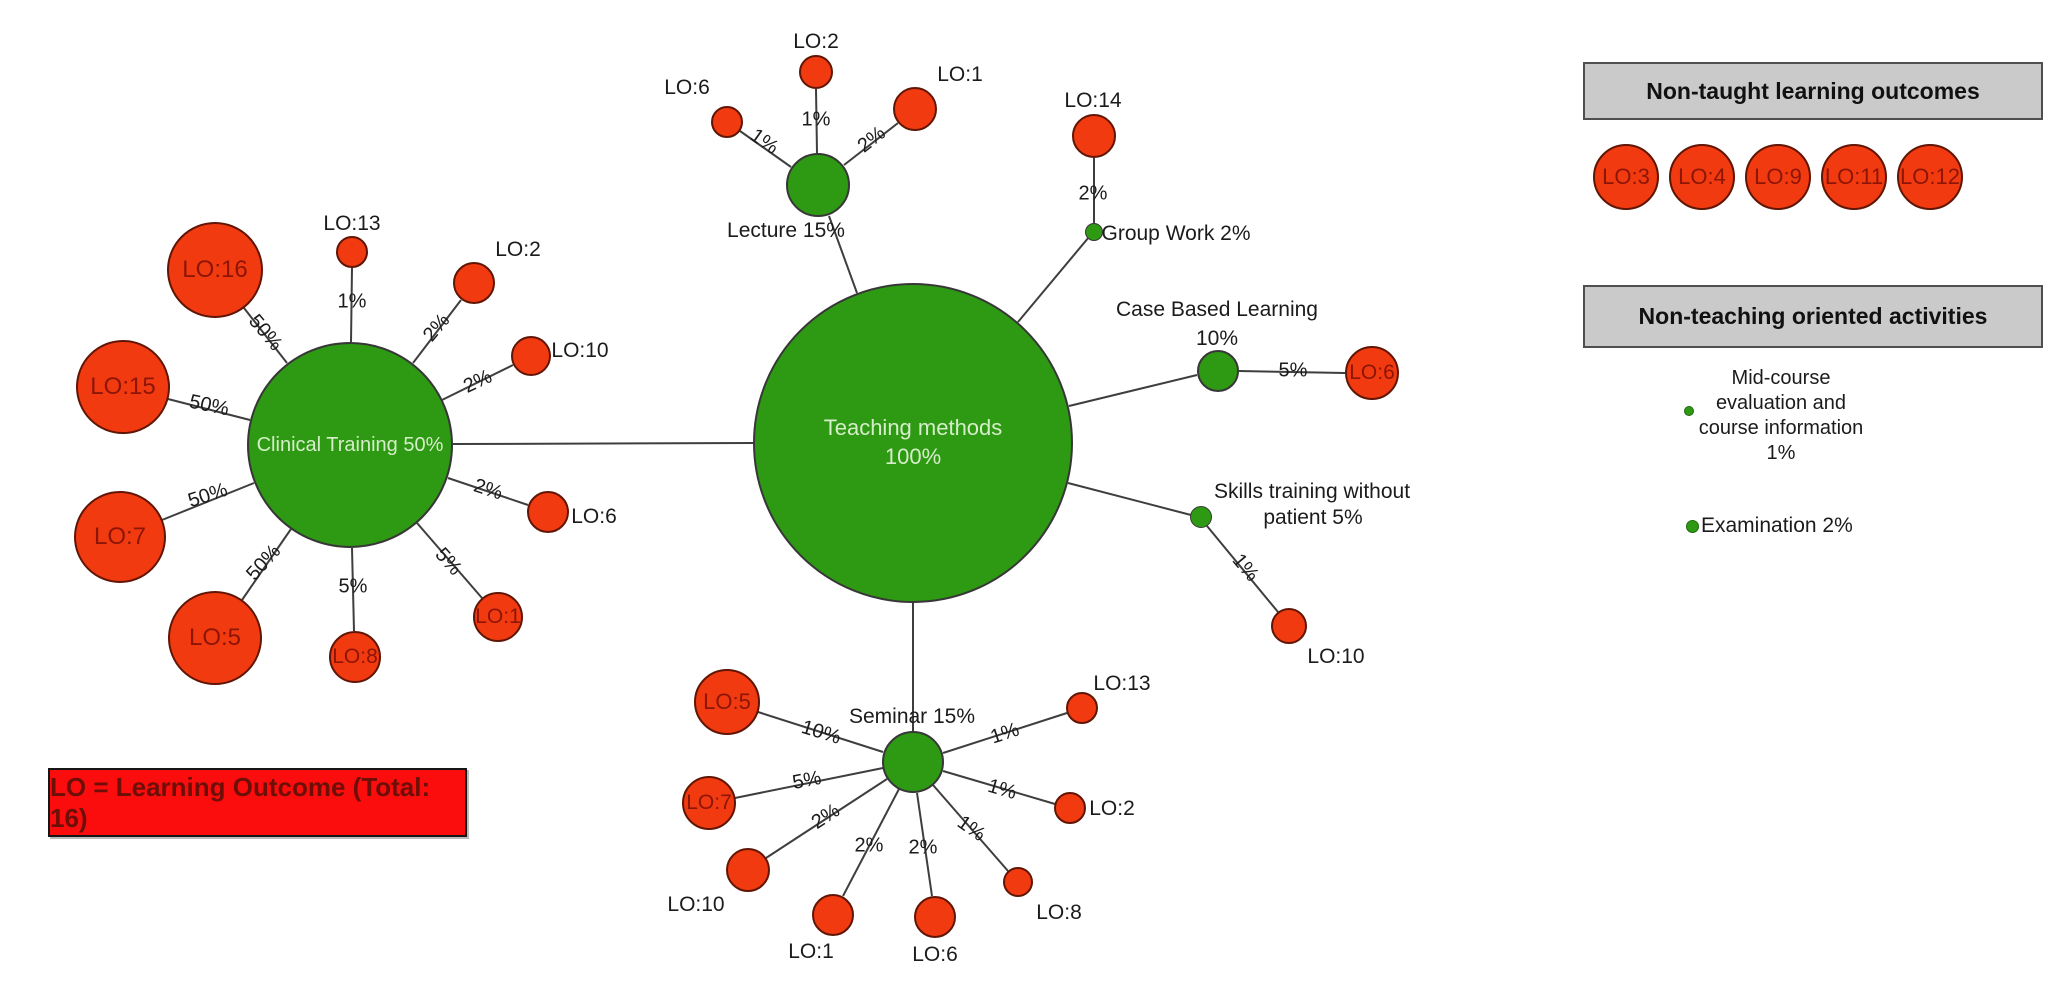 The width and height of the screenshot is (2059, 1001). I want to click on lo15-clinical-label: LO:15, so click(123, 387).